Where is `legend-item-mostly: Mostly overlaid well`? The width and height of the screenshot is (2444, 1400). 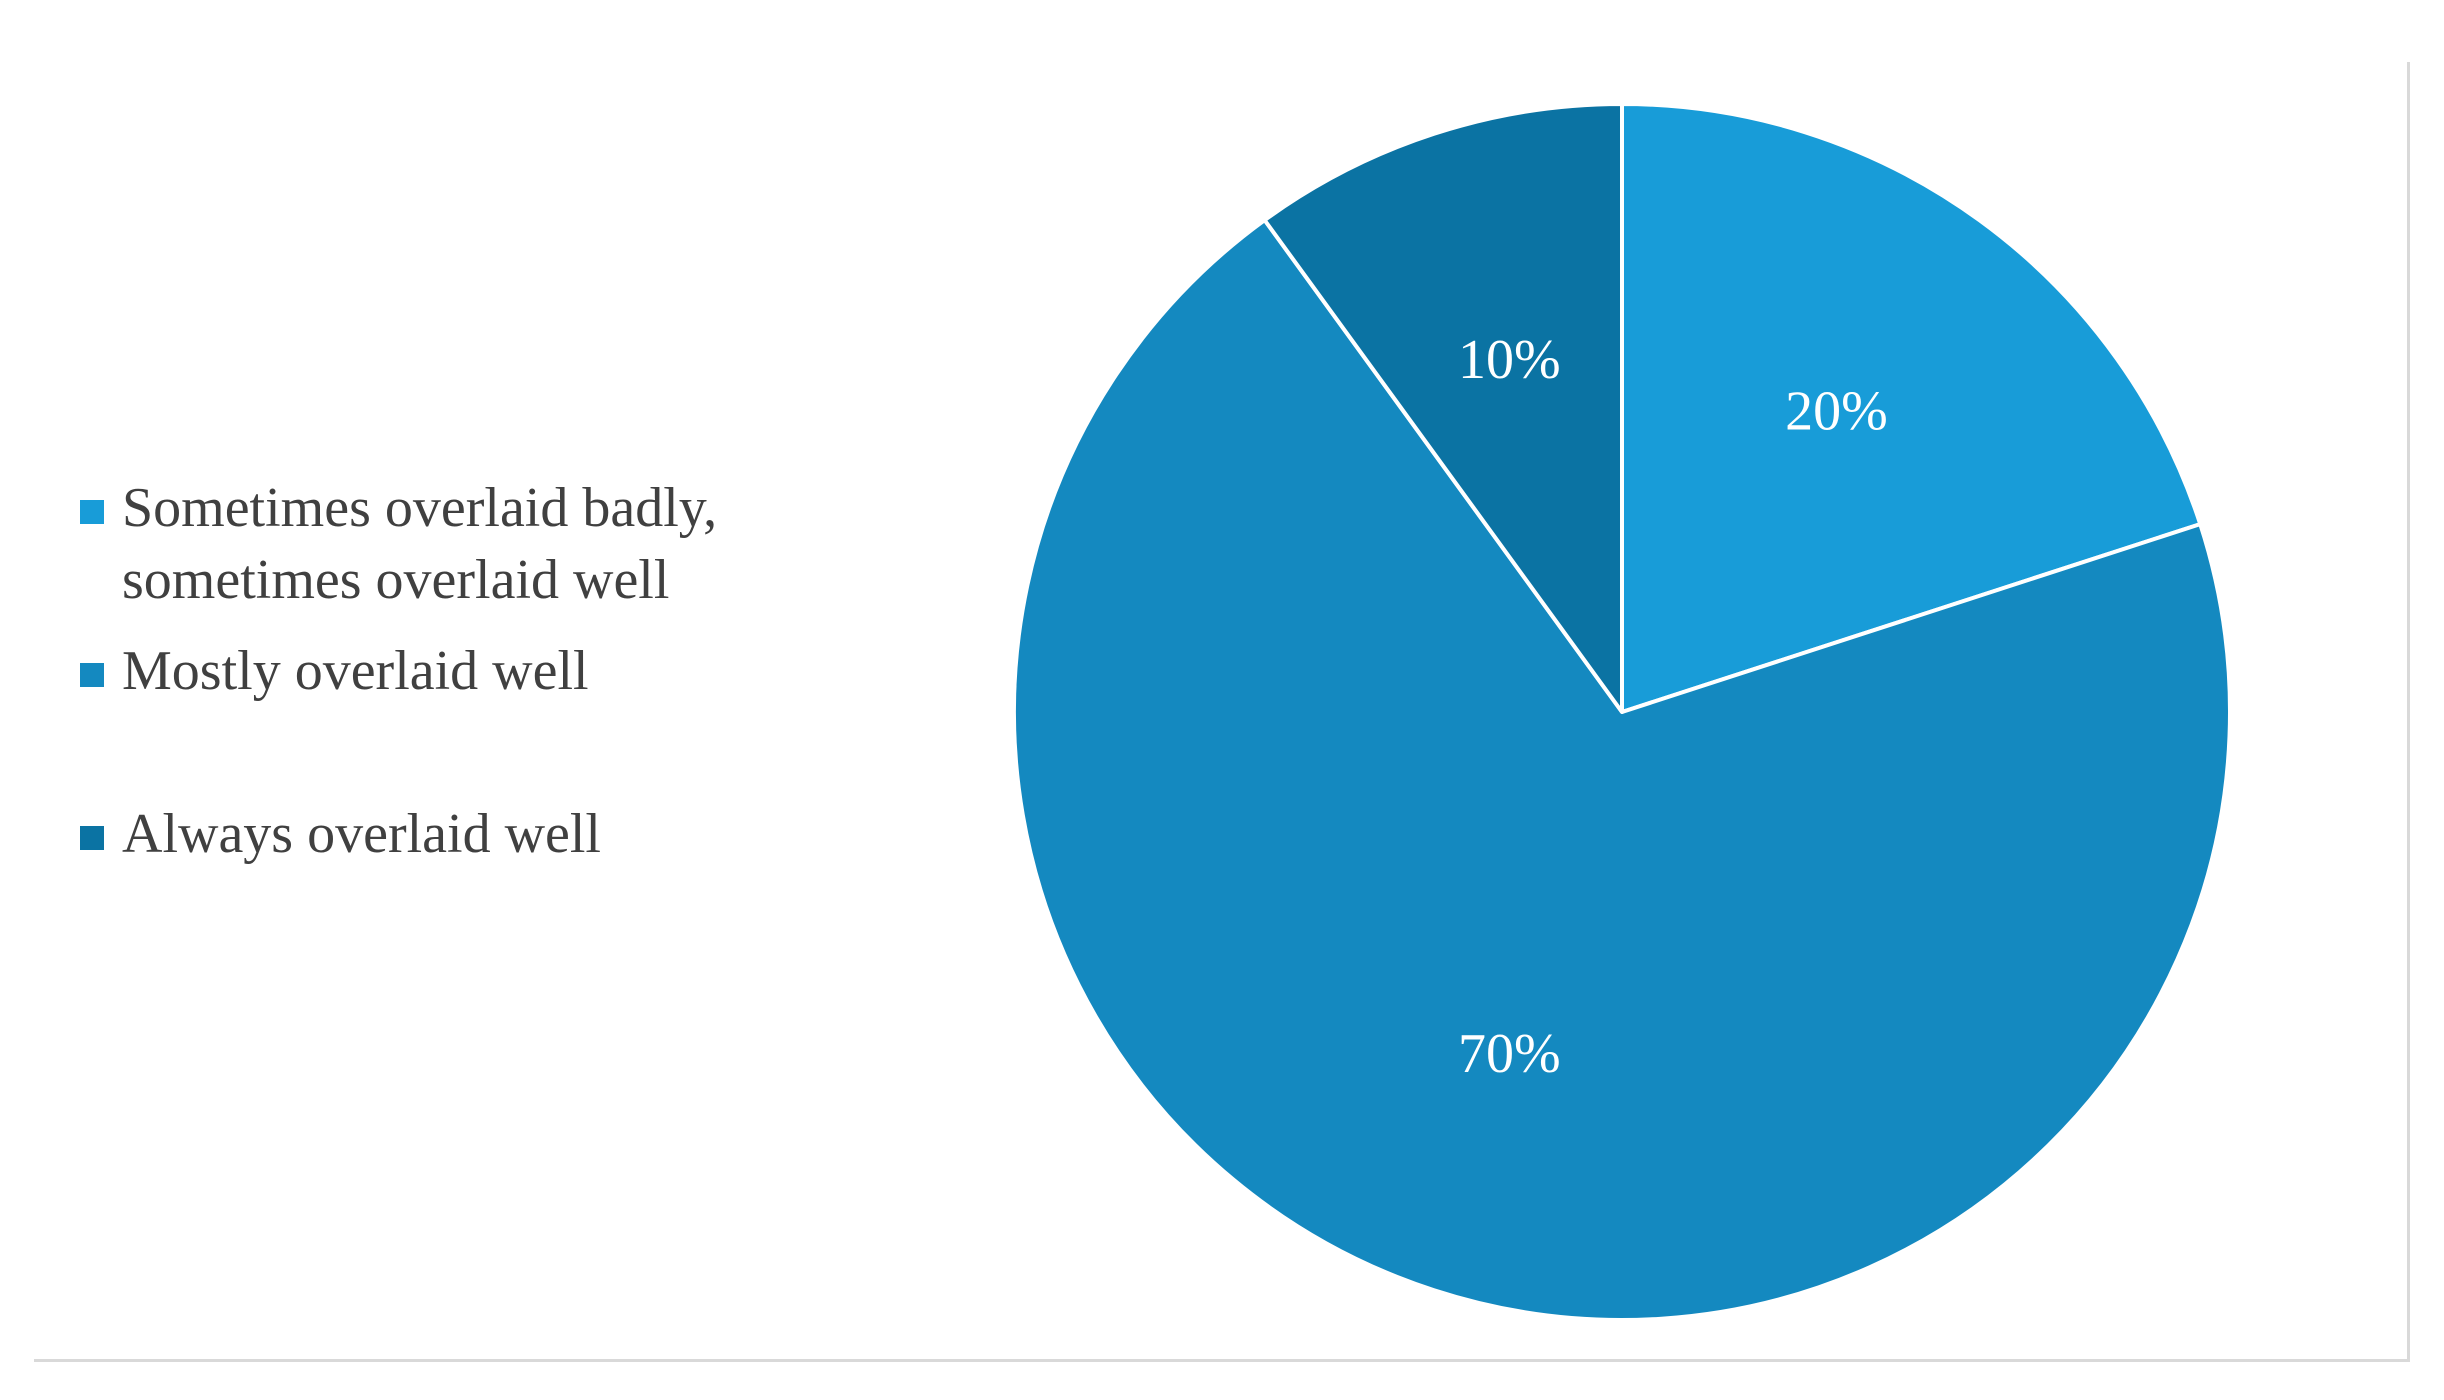
legend-item-mostly: Mostly overlaid well is located at coordinates (334, 671).